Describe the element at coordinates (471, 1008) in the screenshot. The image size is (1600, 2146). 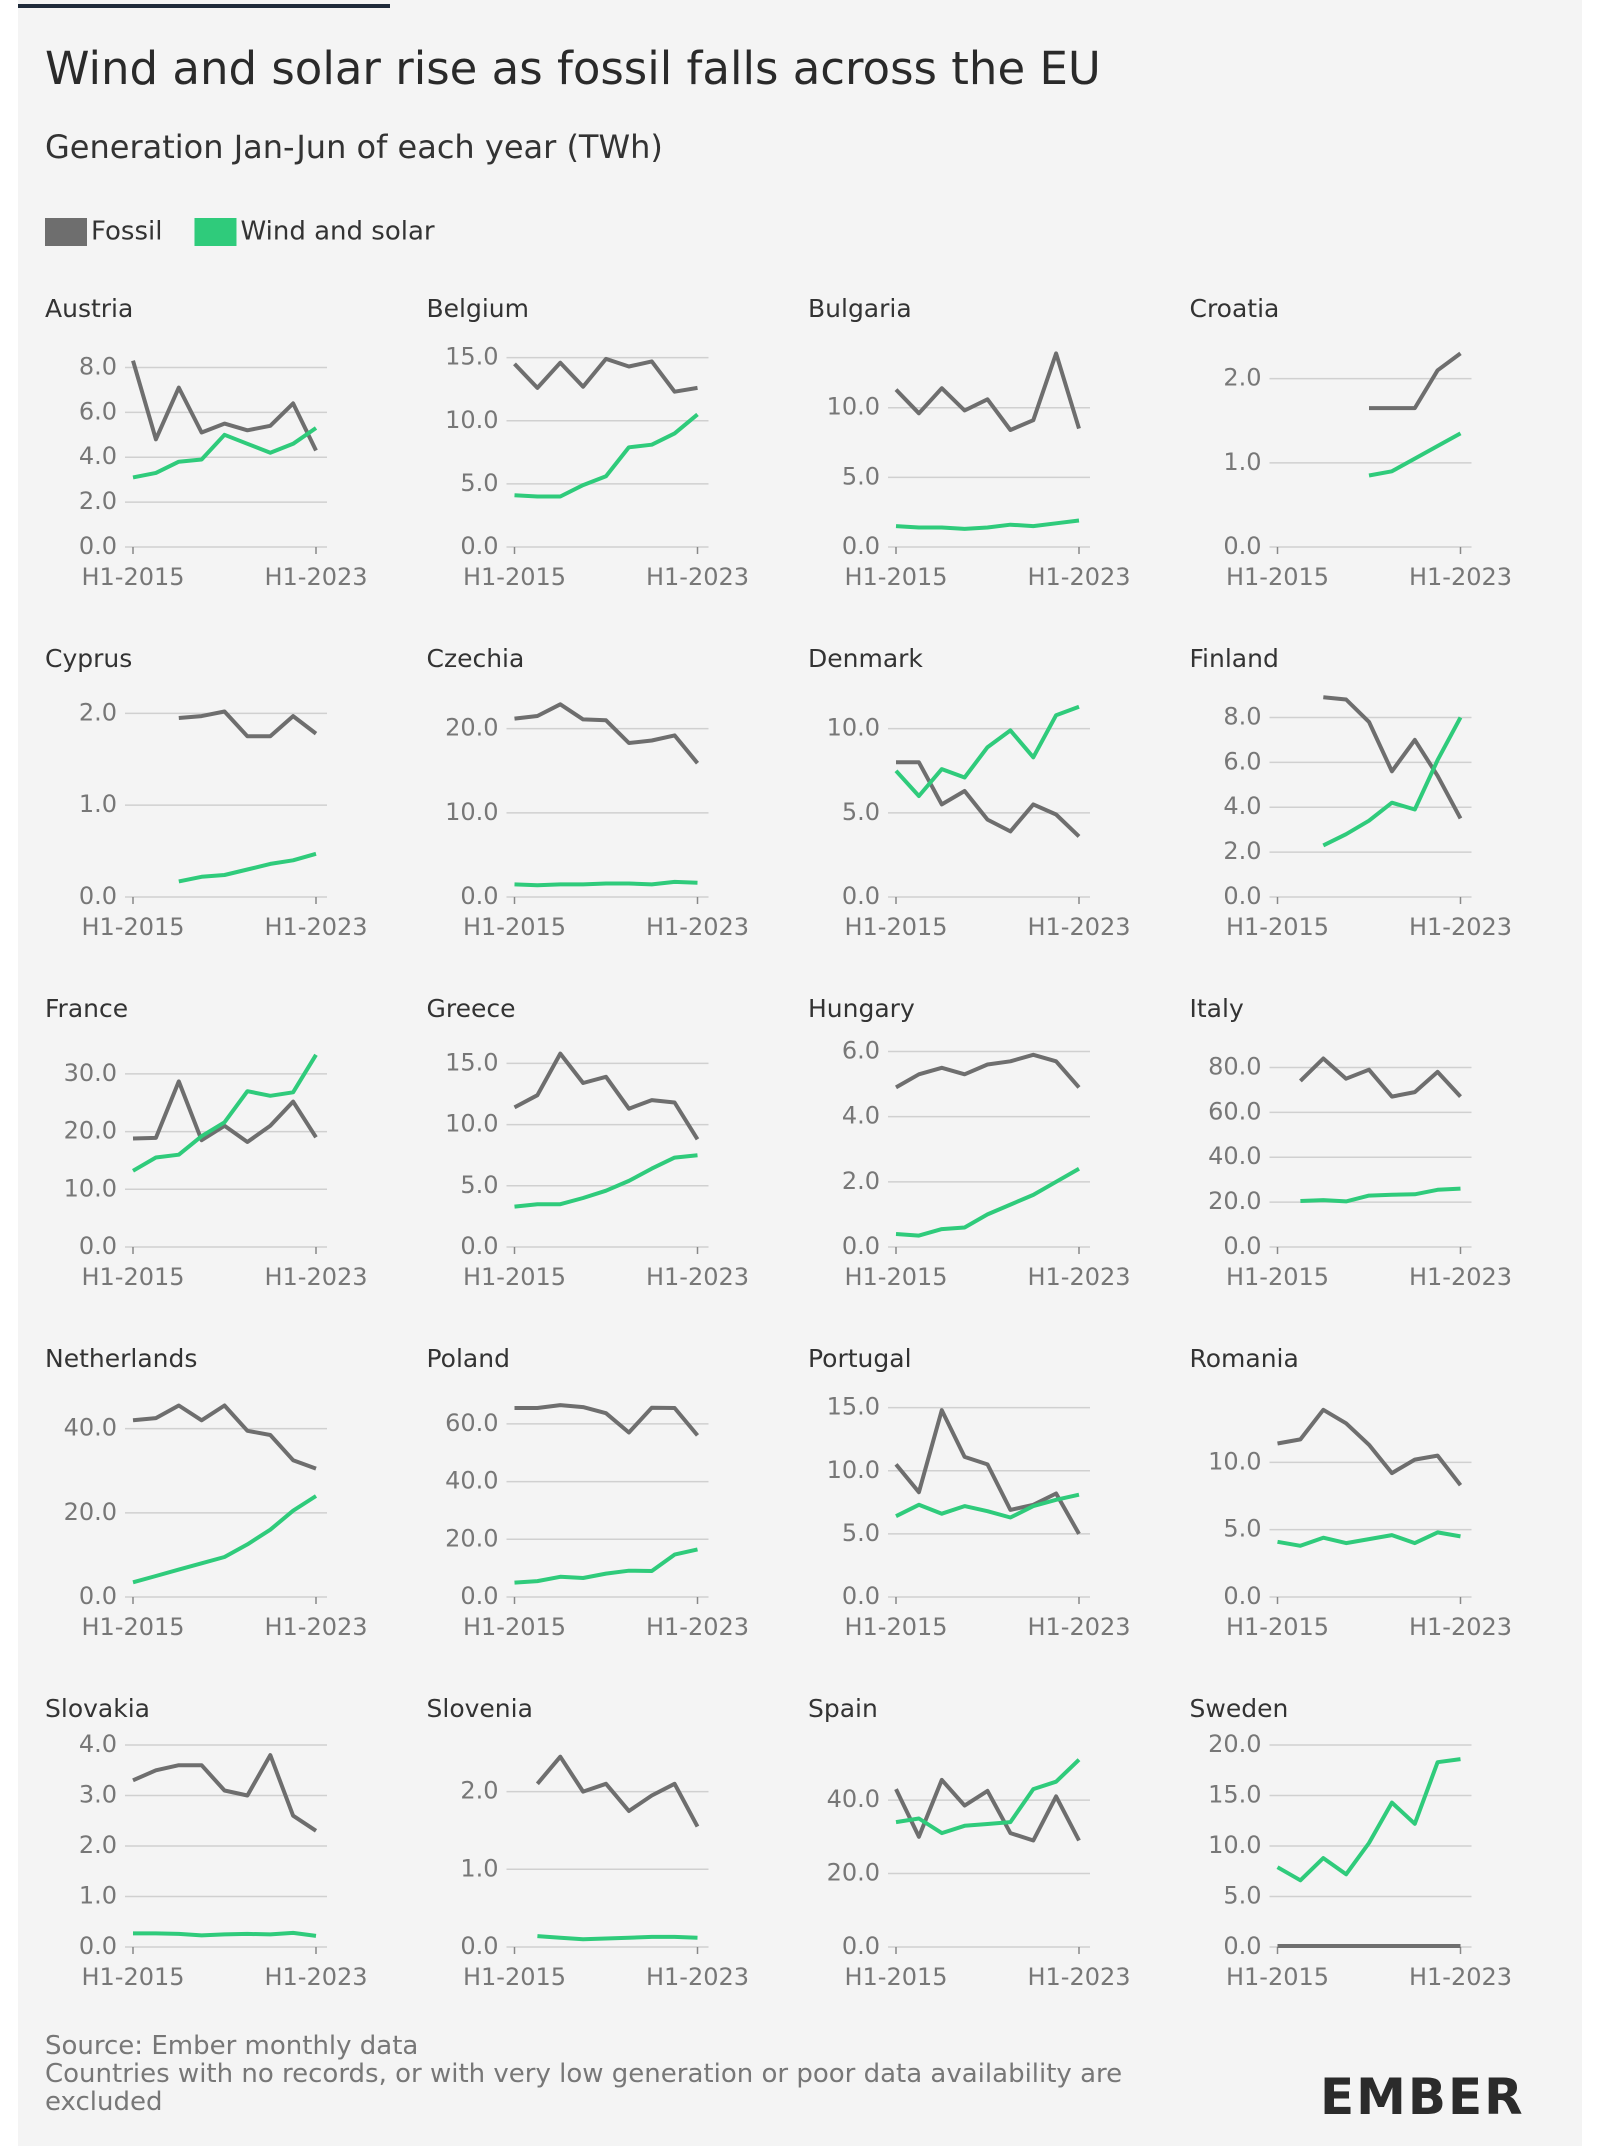
I see `panel-title: Greece` at that location.